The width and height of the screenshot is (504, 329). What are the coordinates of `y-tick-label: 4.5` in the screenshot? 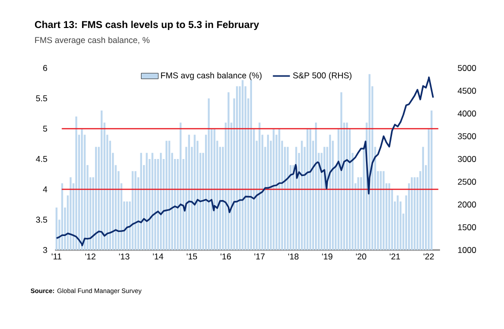 It's located at (42, 159).